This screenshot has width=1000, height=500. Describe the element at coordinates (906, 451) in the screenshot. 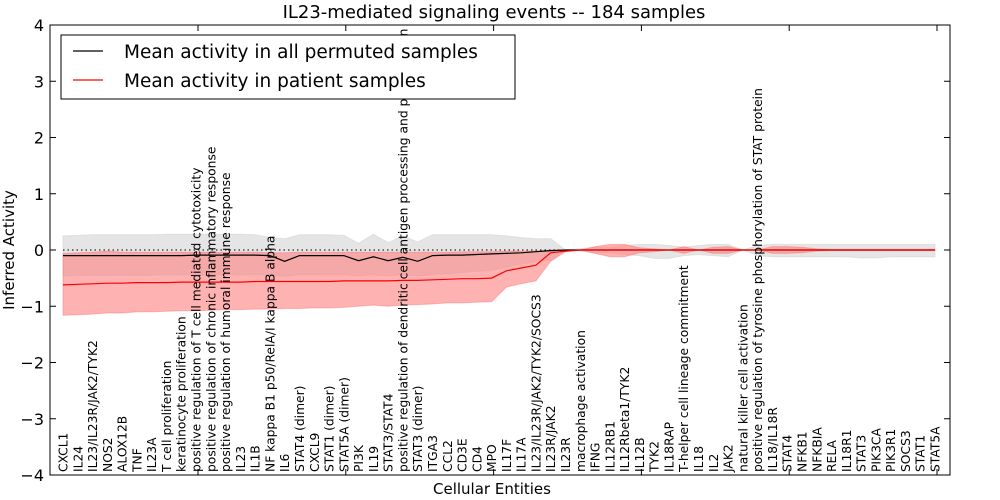

I see `category-label: SOCS3` at that location.